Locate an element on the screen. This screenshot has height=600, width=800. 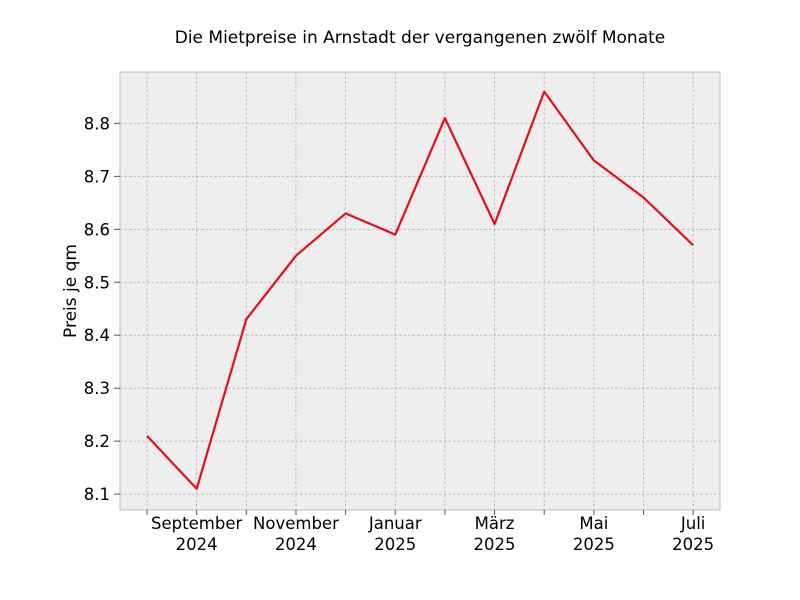
x-tick-label-month: März is located at coordinates (495, 523).